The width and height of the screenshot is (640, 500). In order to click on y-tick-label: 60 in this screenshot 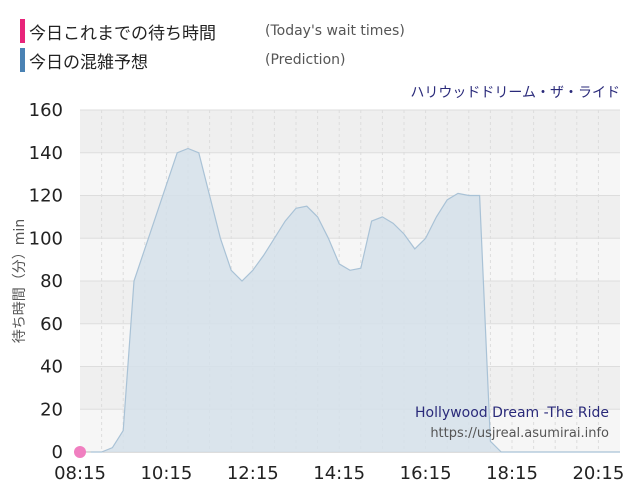, I will do `click(51, 324)`.